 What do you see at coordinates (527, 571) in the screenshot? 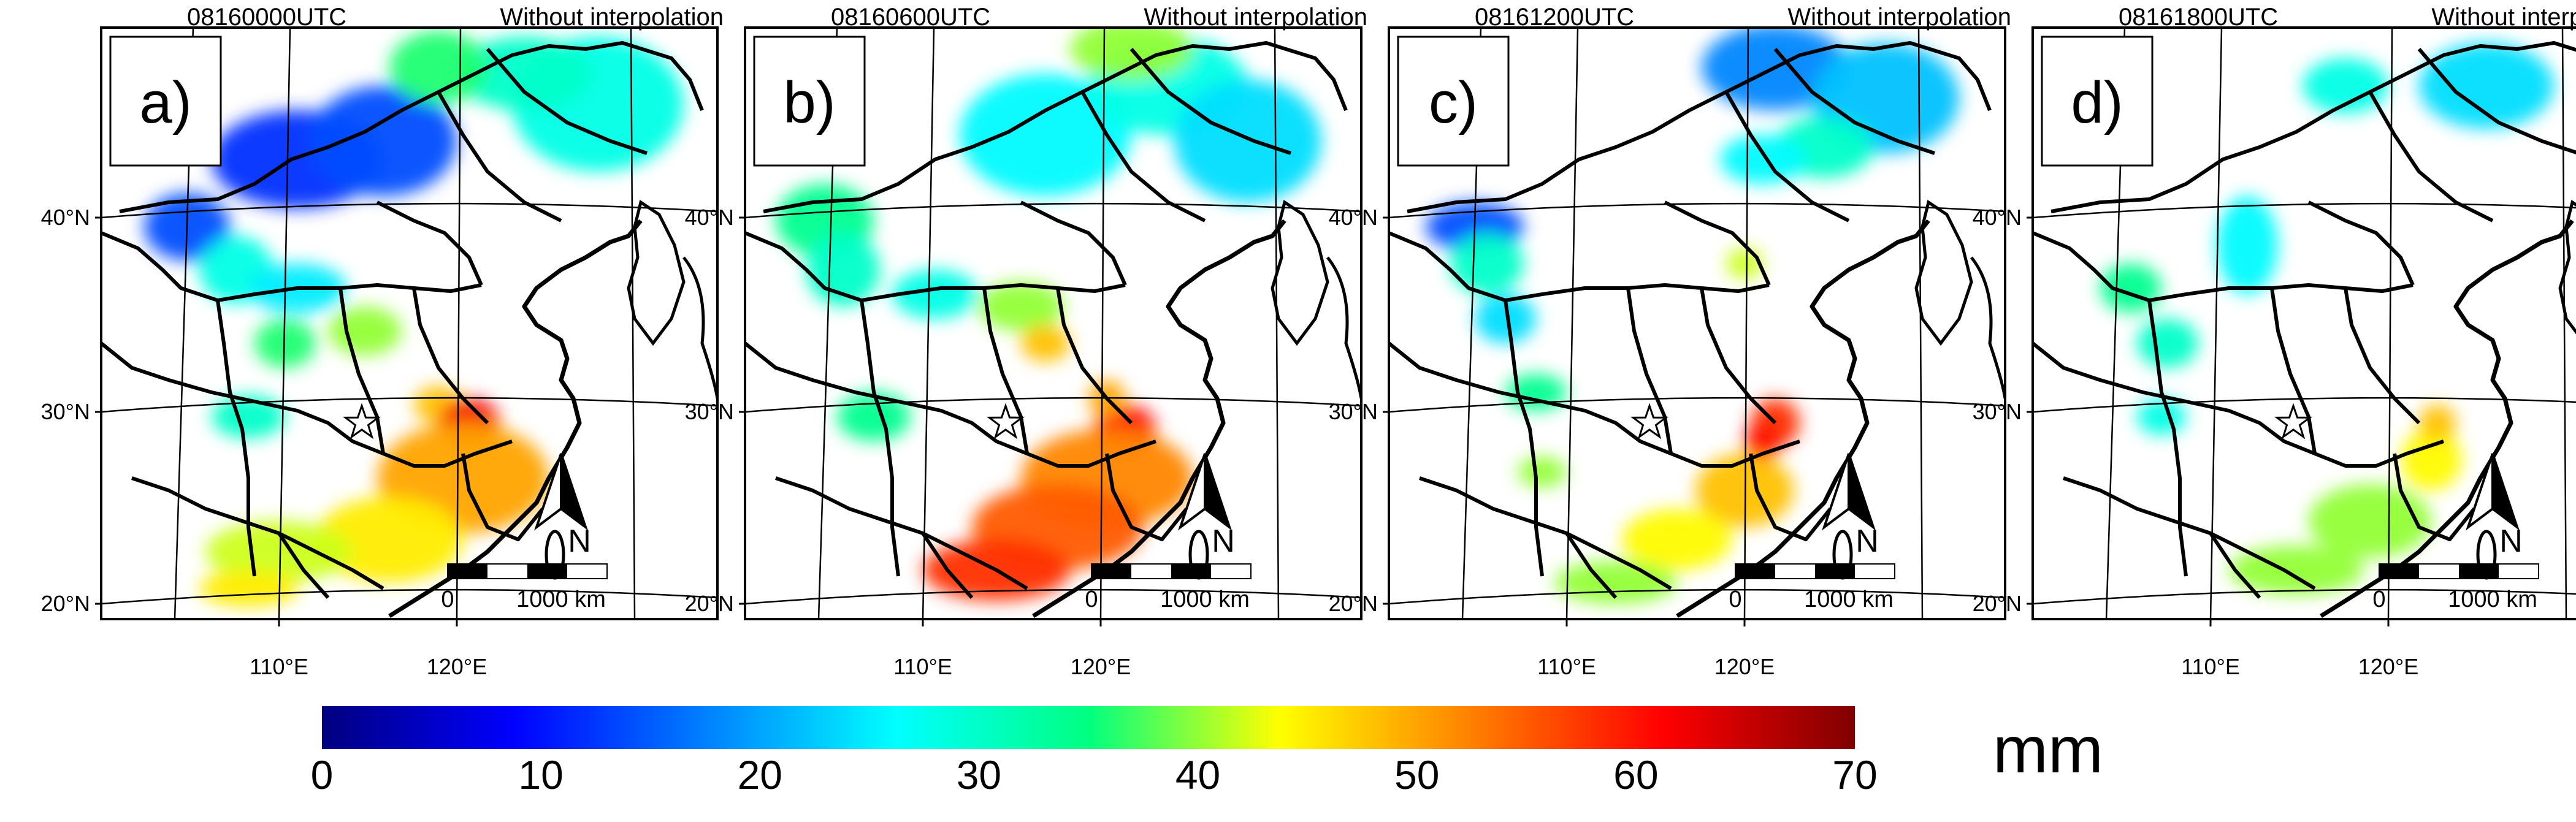
I see `scale-bar` at bounding box center [527, 571].